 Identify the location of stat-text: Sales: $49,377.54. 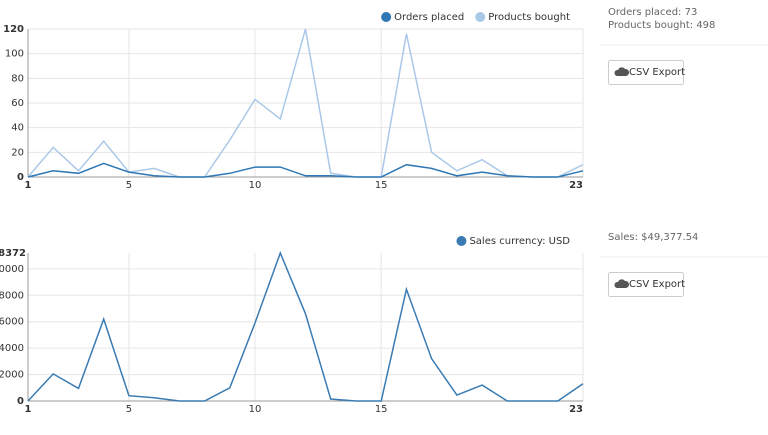
(653, 237).